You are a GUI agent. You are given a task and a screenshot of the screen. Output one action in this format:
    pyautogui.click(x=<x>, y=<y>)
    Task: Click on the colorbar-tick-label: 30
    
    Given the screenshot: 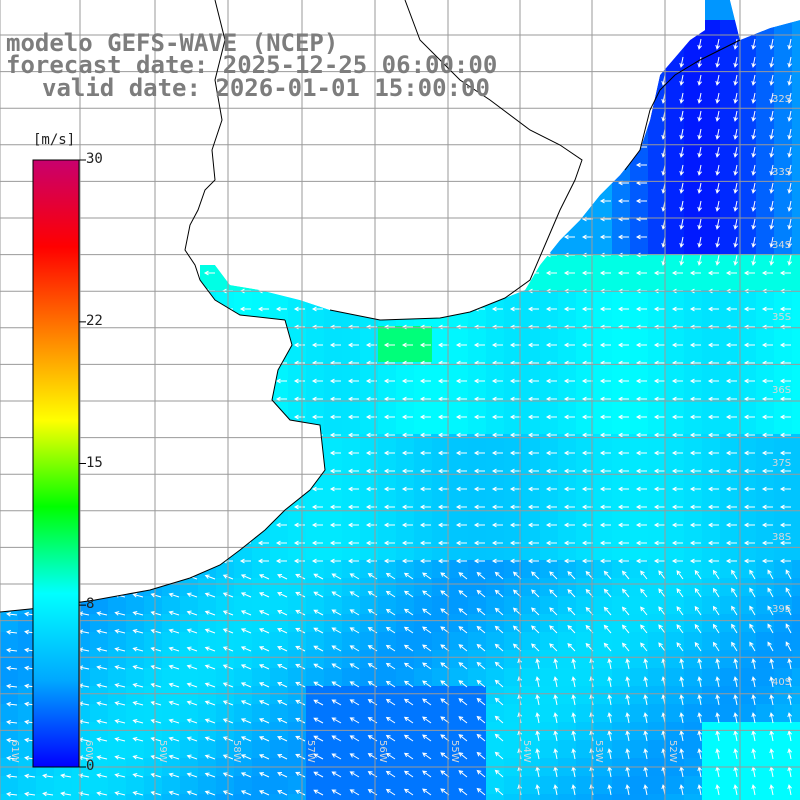 What is the action you would take?
    pyautogui.click(x=94, y=159)
    